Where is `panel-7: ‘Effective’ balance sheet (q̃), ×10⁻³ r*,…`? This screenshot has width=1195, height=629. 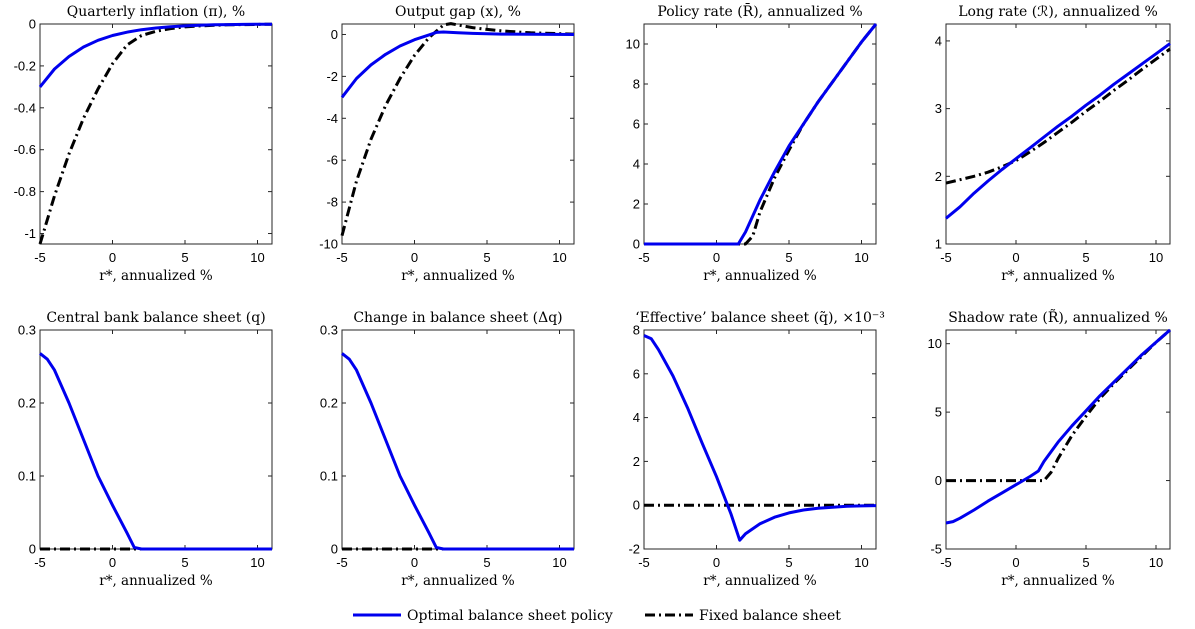 panel-7: ‘Effective’ balance sheet (q̃), ×10⁻³ r*,… is located at coordinates (756, 449).